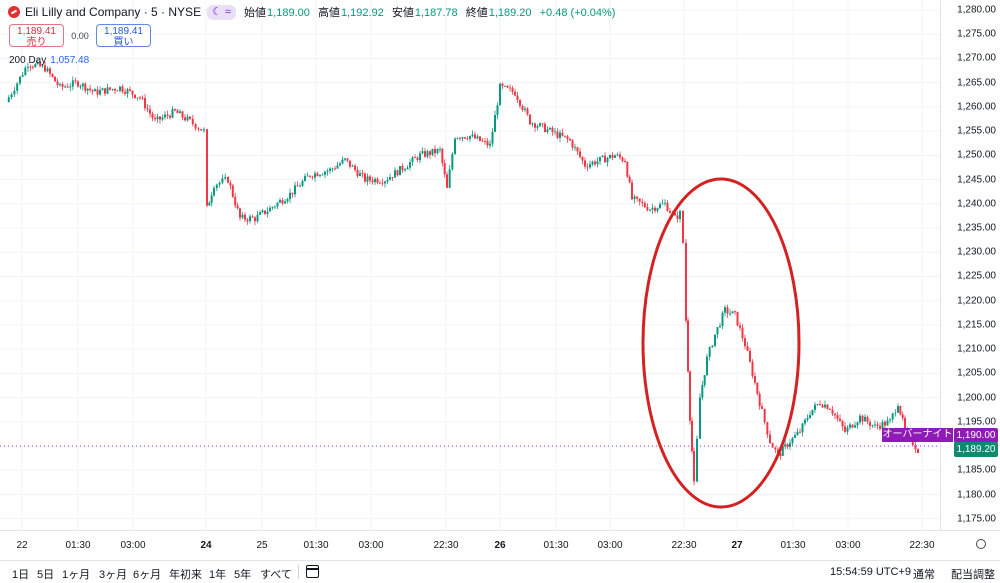  I want to click on ma-legend: 200 Day 1,057.48, so click(49, 60).